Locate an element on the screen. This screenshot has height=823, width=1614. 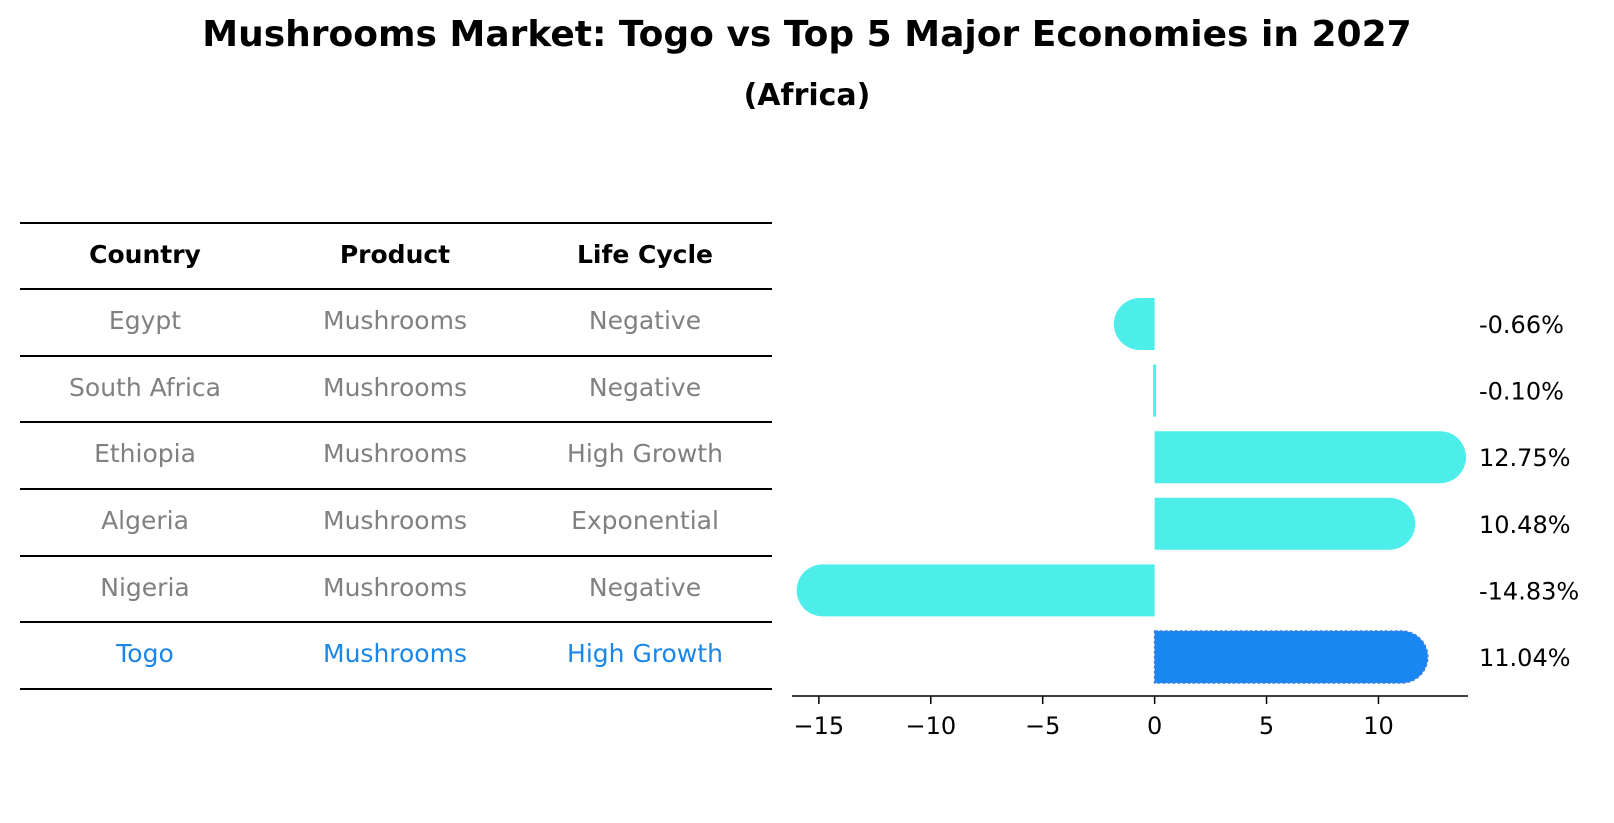
bar-south-africa is located at coordinates (1155, 390).